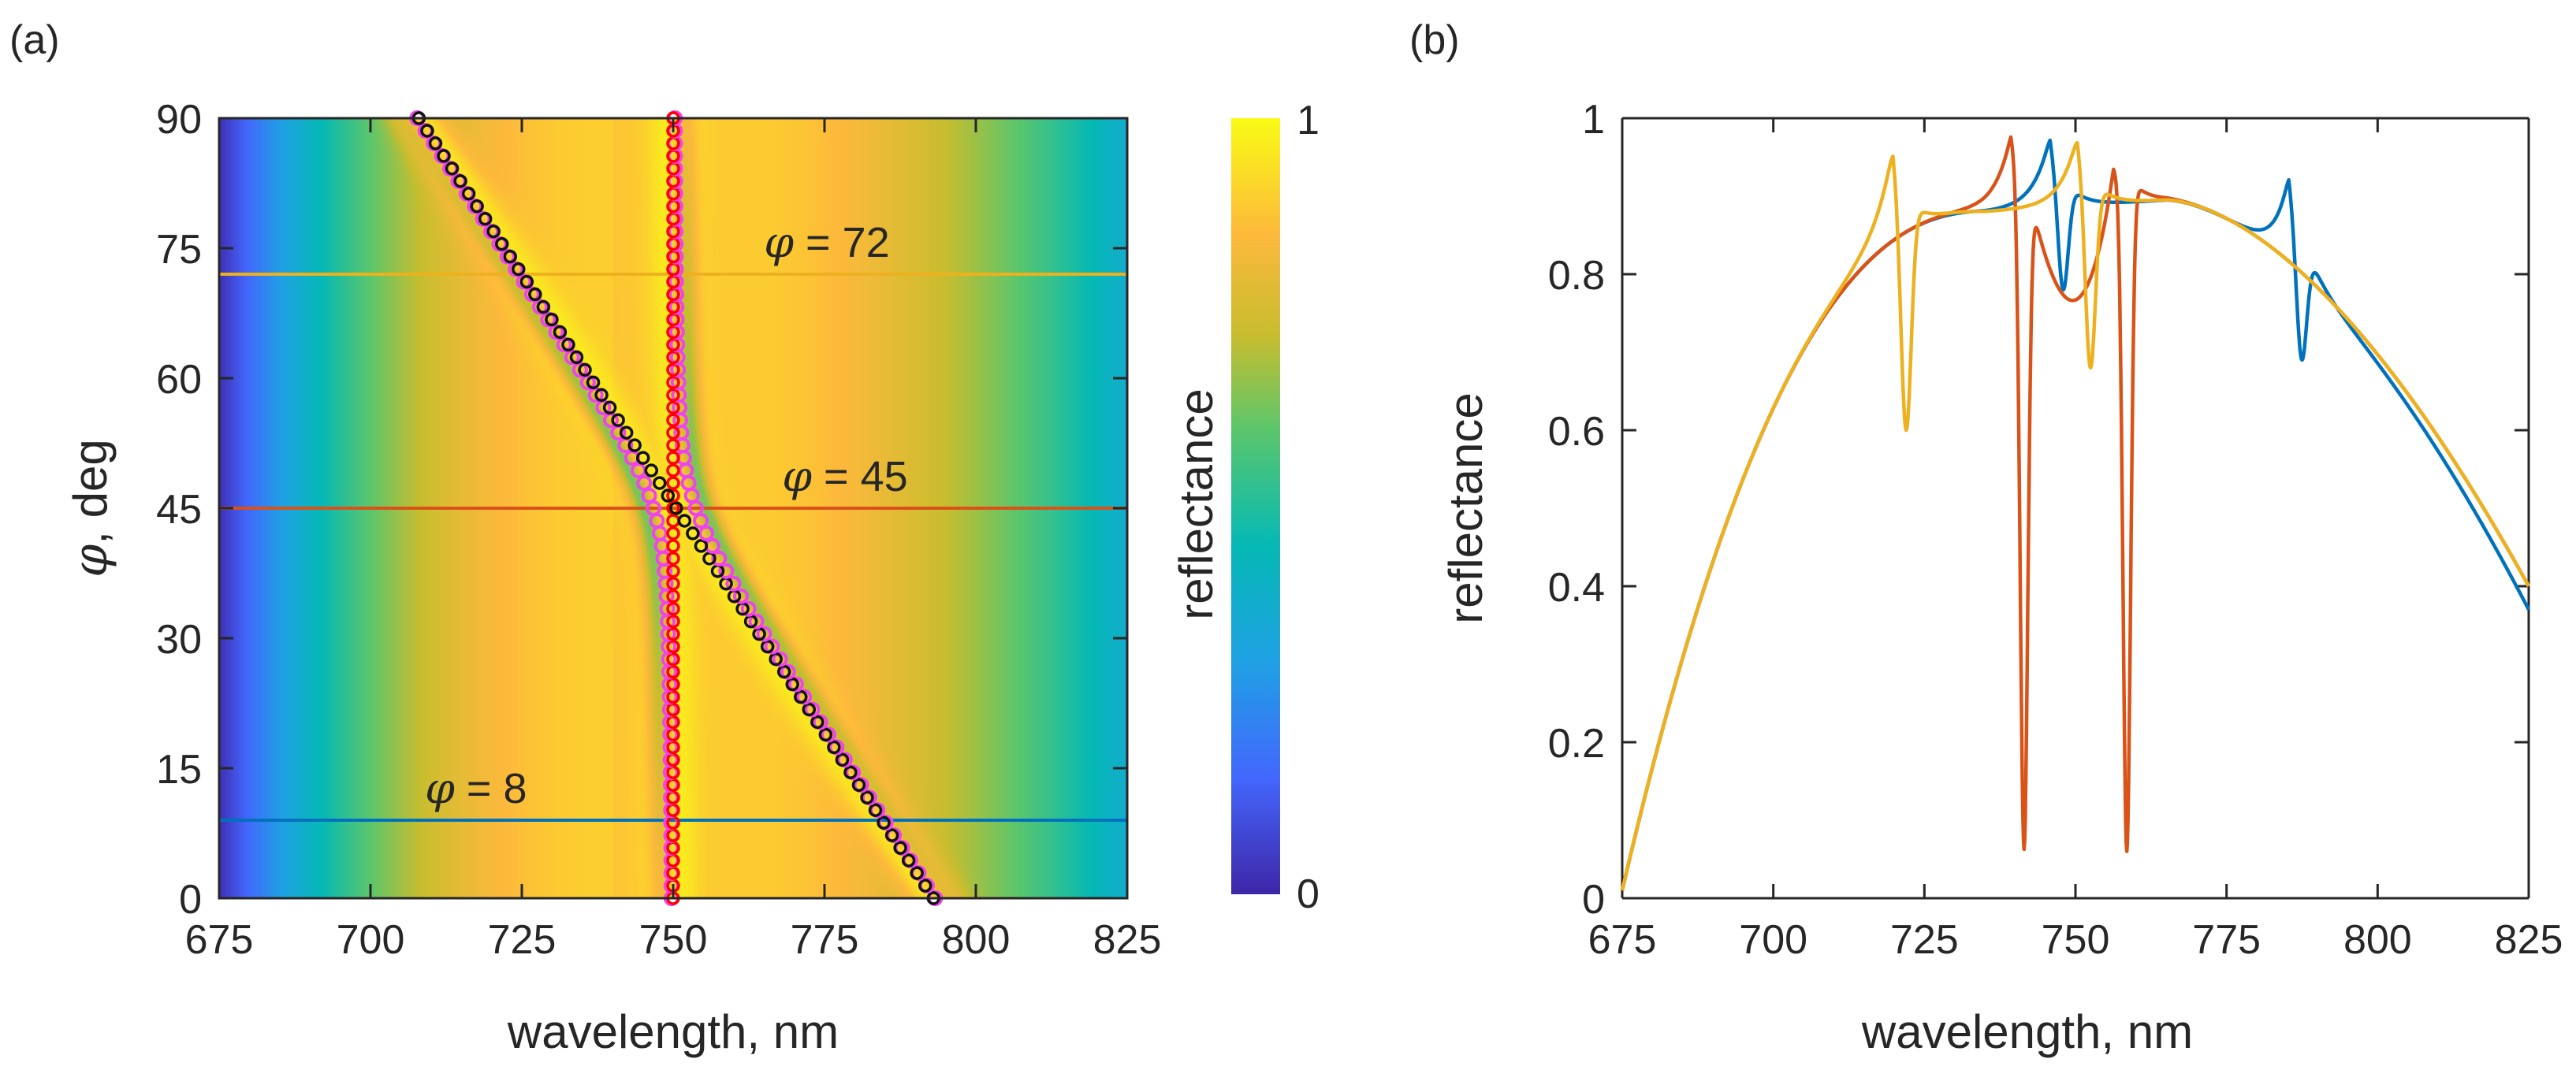  I want to click on x-tick-label-a: 775, so click(825, 940).